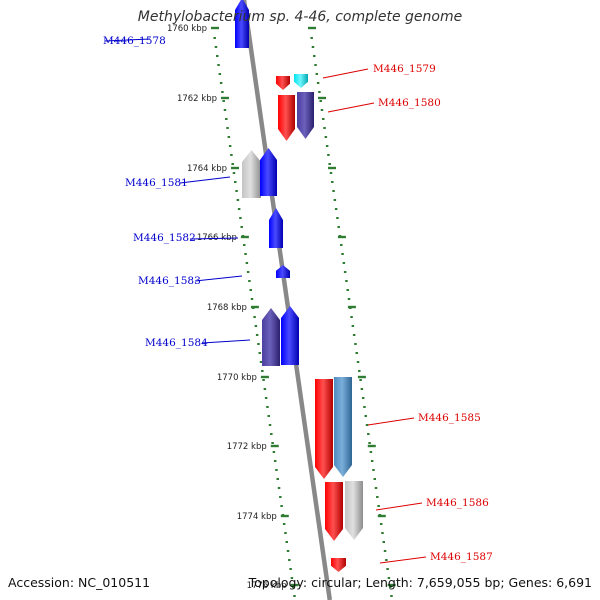 This screenshot has width=600, height=600. Describe the element at coordinates (449, 418) in the screenshot. I see `gene-label: M446_1585` at that location.